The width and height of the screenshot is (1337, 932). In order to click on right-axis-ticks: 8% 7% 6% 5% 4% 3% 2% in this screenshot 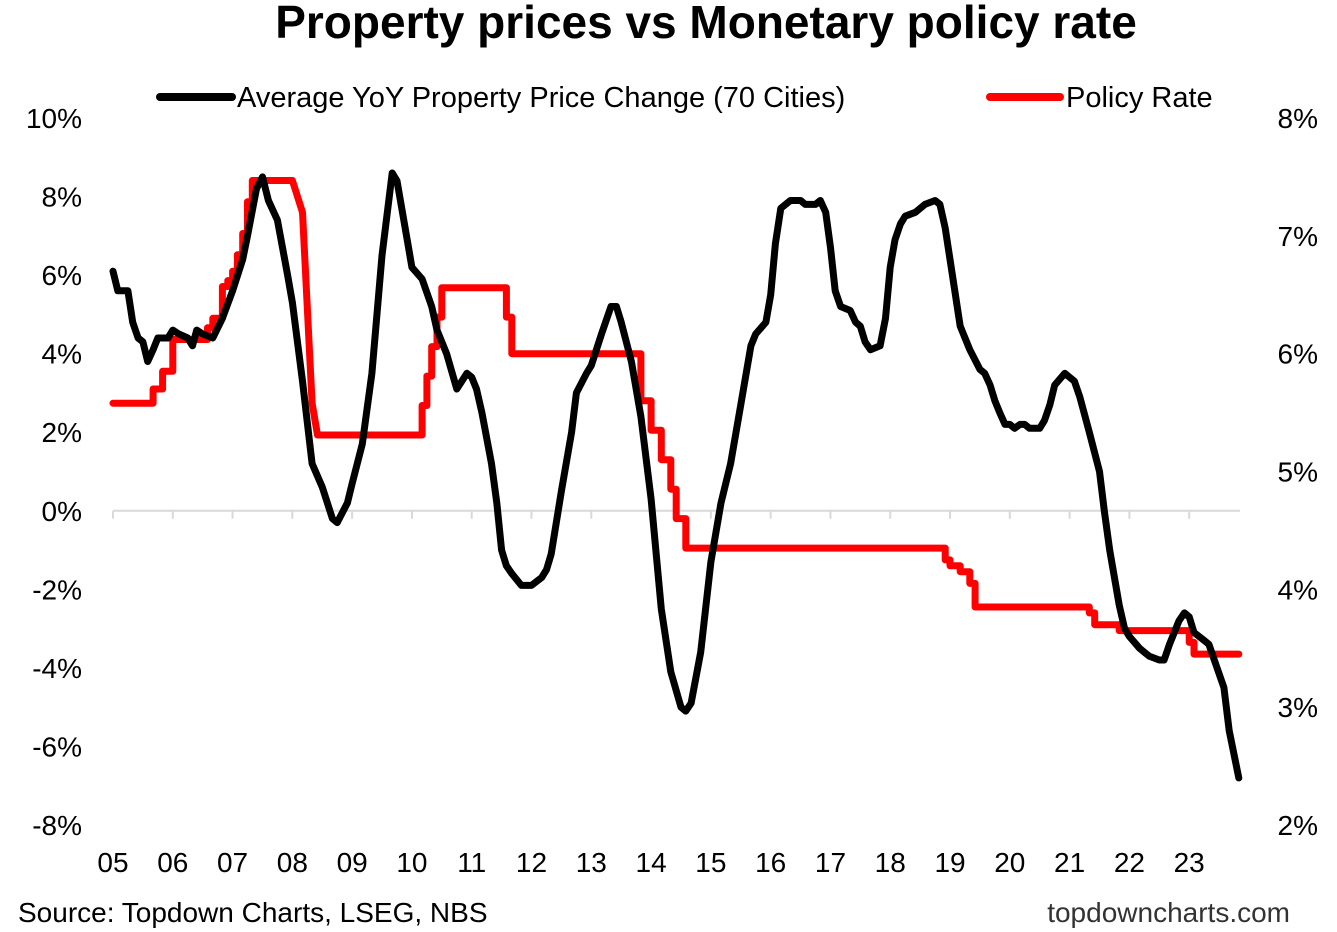, I will do `click(1298, 472)`.